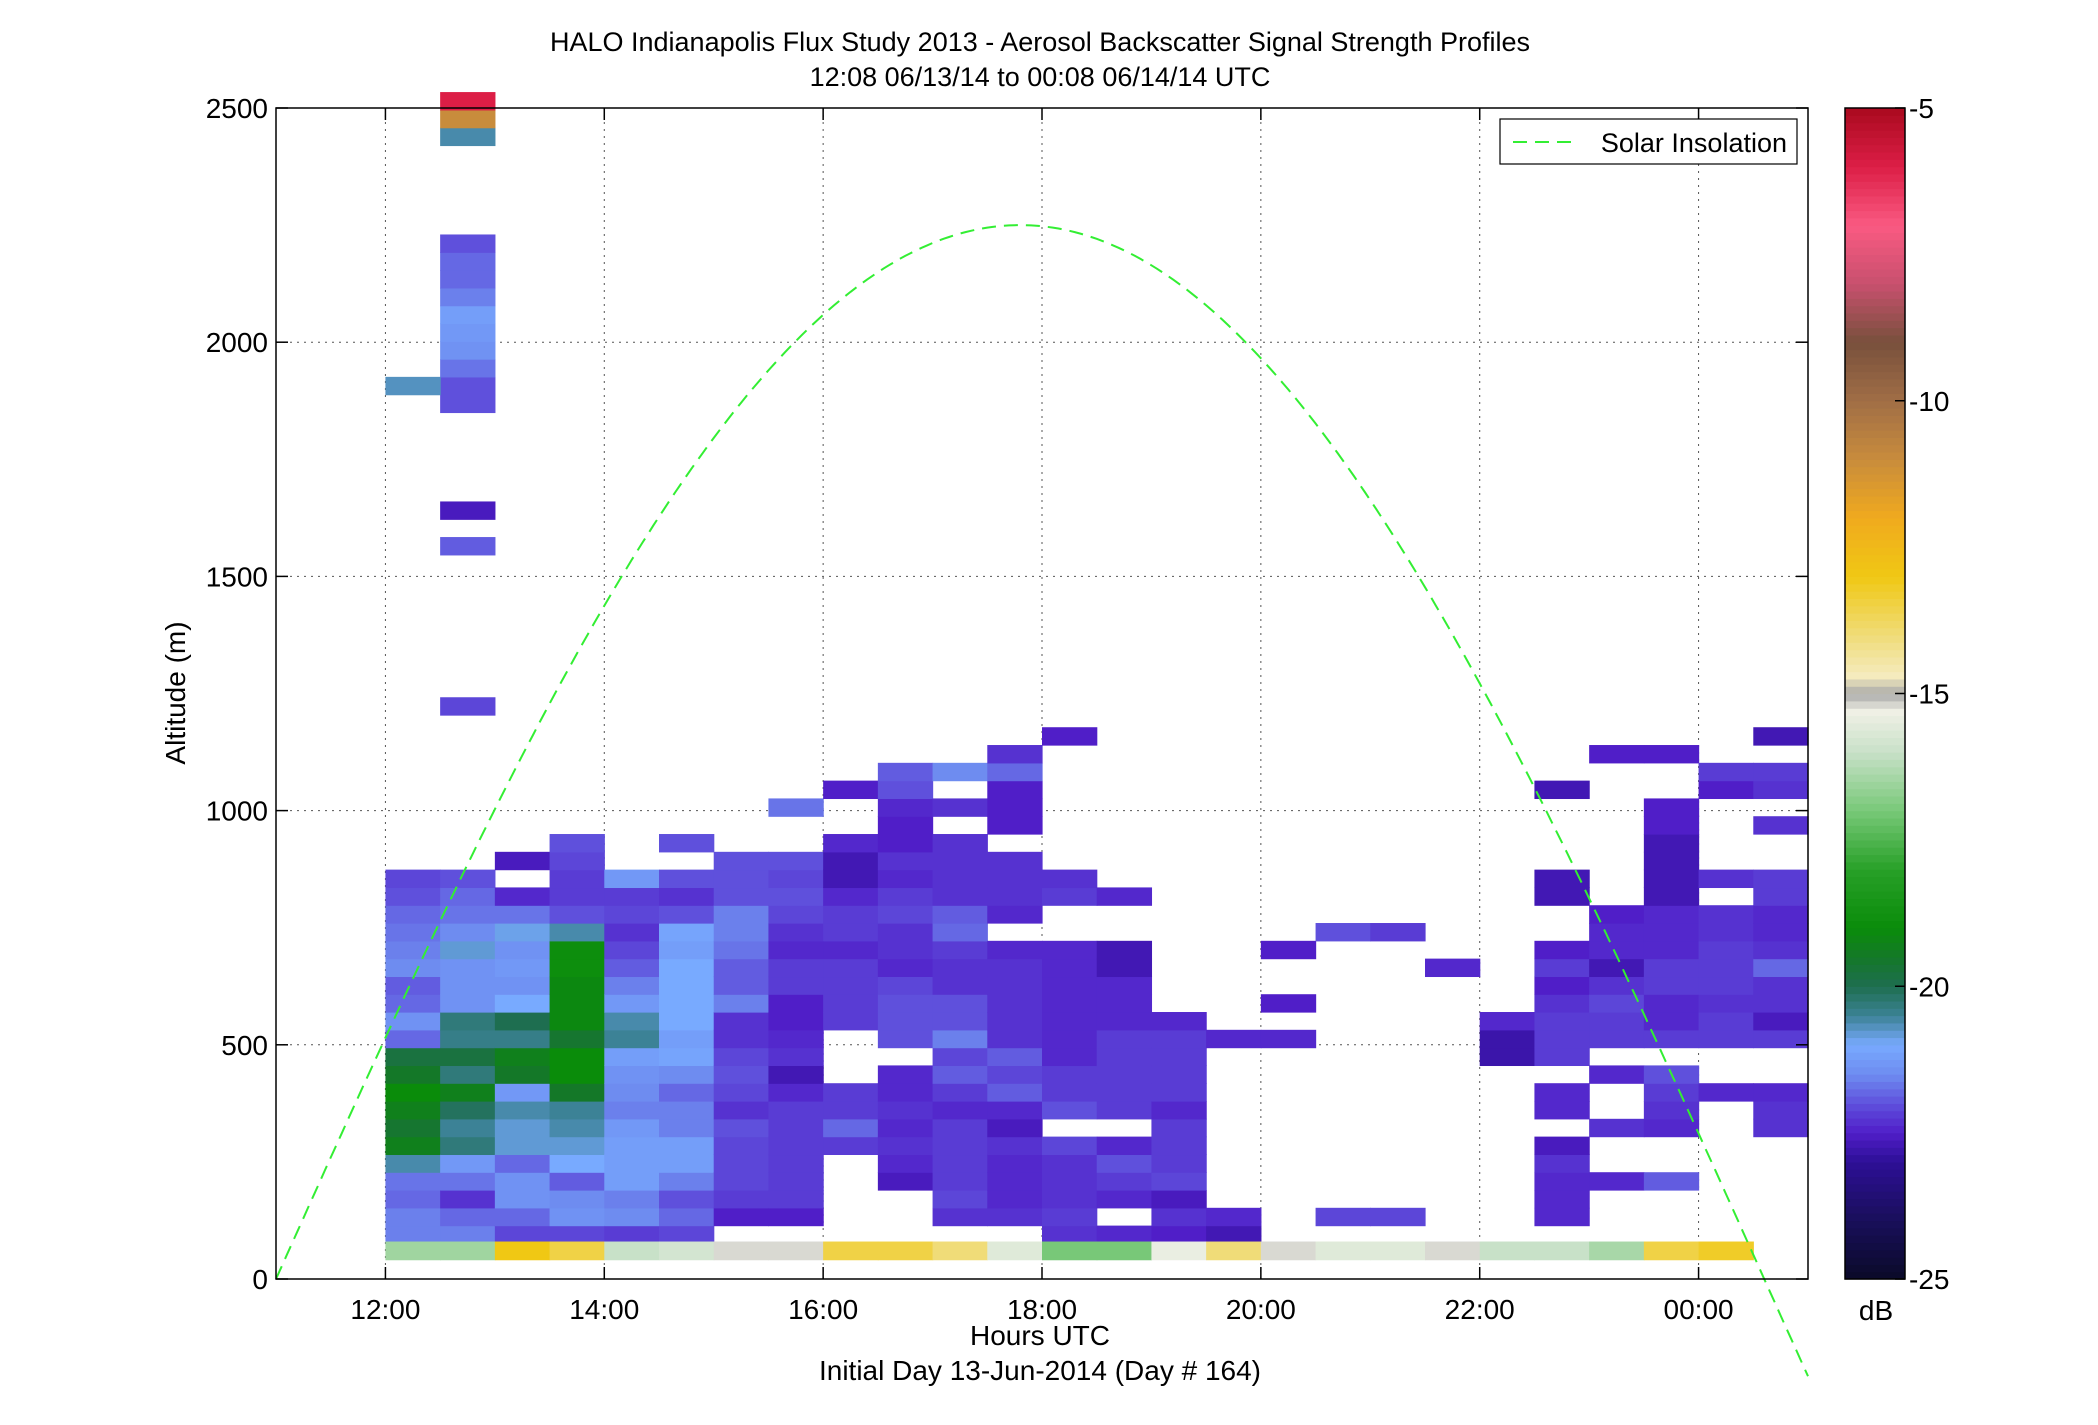 This screenshot has height=1425, width=2098. What do you see at coordinates (175, 692) in the screenshot?
I see `y-axis-label: Altitude (m)` at bounding box center [175, 692].